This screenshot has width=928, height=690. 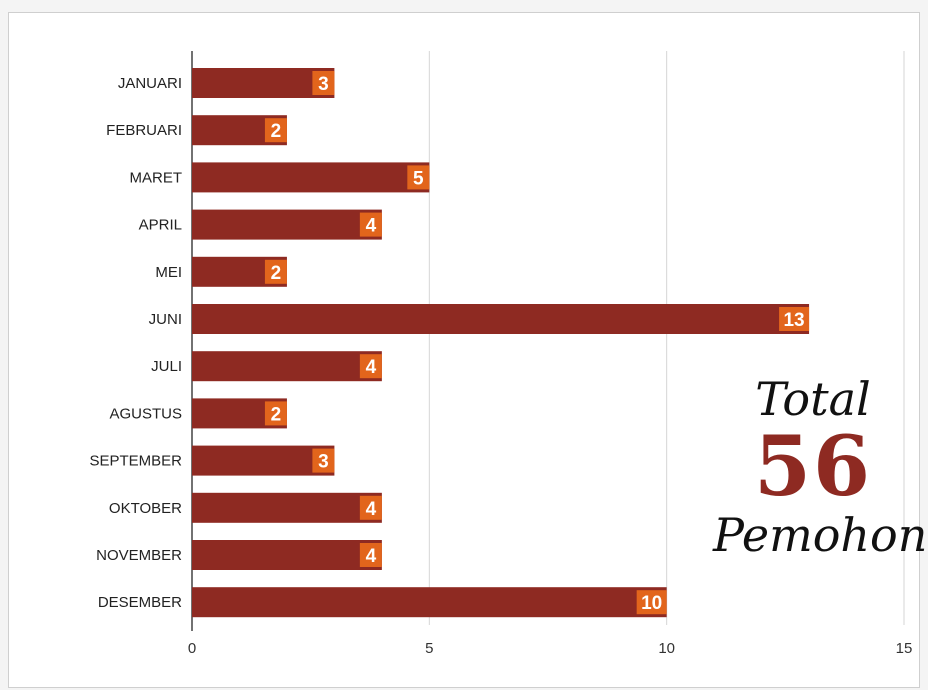 I want to click on bar-value-label-februari: 2, so click(x=276, y=131).